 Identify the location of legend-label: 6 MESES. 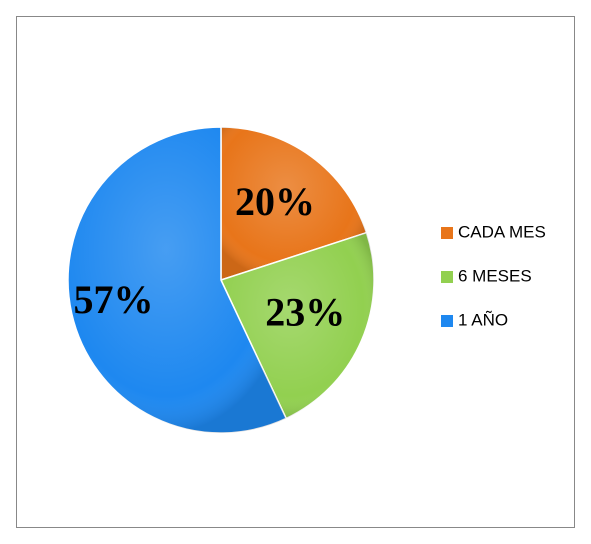
(495, 275).